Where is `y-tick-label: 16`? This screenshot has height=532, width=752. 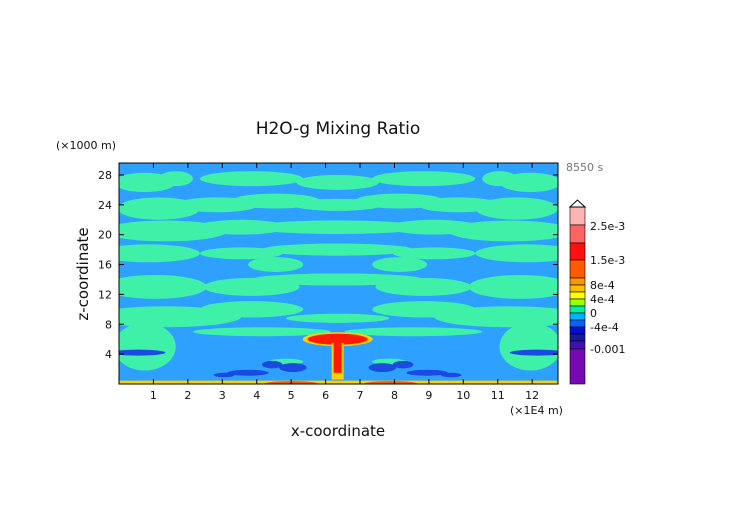 y-tick-label: 16 is located at coordinates (105, 265).